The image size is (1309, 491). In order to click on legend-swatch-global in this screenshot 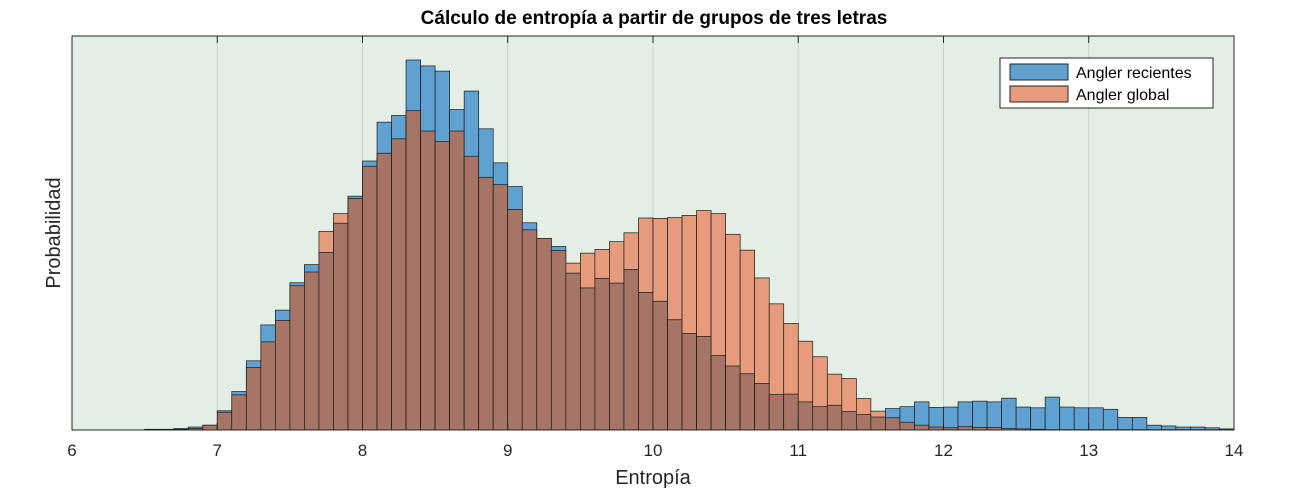, I will do `click(1039, 94)`.